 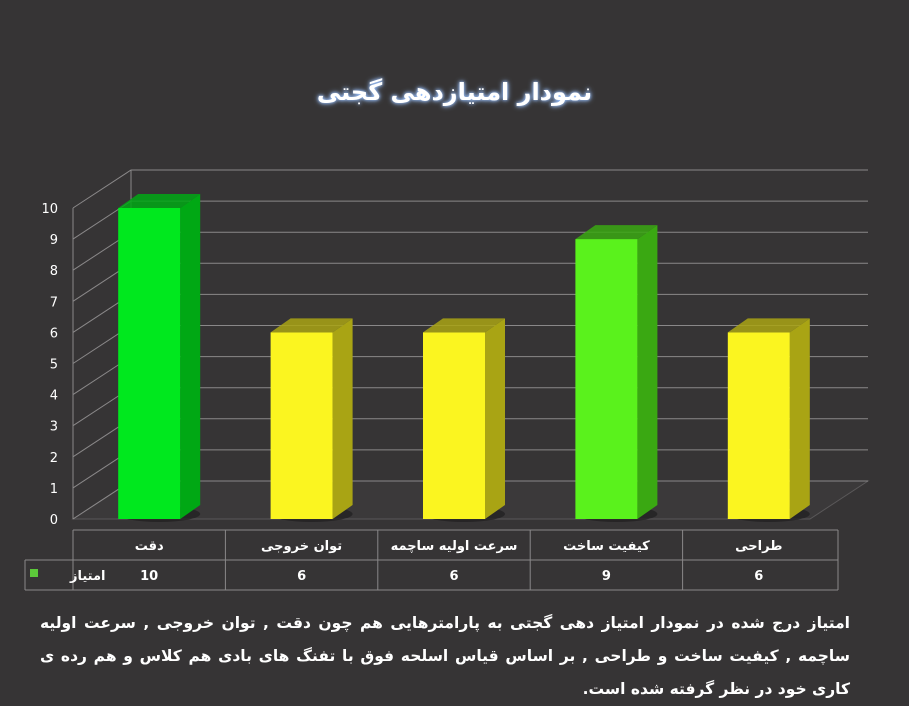 What do you see at coordinates (54, 520) in the screenshot?
I see `y-tick-label: 0` at bounding box center [54, 520].